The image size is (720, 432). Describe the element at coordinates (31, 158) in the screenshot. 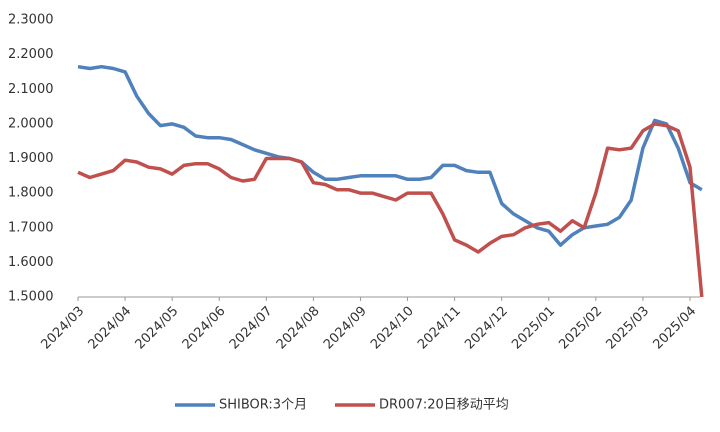

I see `y-tick-label: 1.9000` at that location.